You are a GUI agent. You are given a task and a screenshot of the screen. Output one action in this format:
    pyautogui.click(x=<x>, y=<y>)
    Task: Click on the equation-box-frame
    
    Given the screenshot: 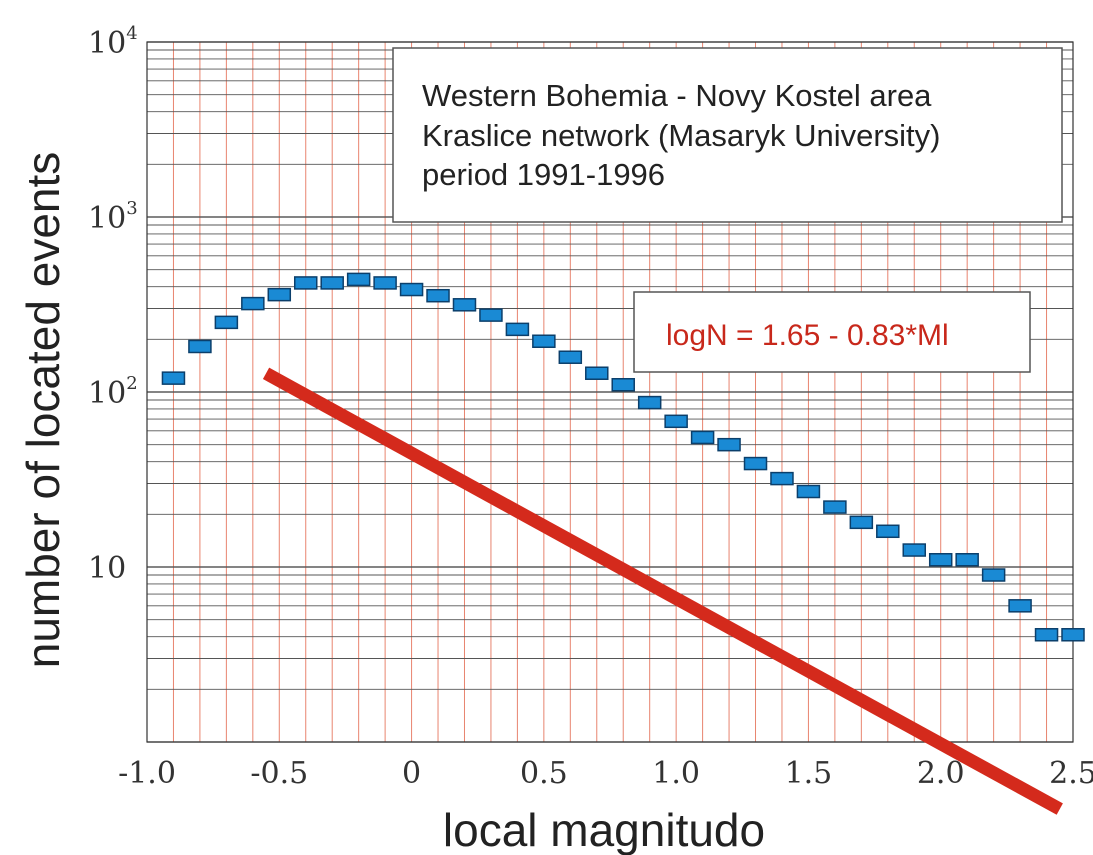 What is the action you would take?
    pyautogui.click(x=832, y=332)
    